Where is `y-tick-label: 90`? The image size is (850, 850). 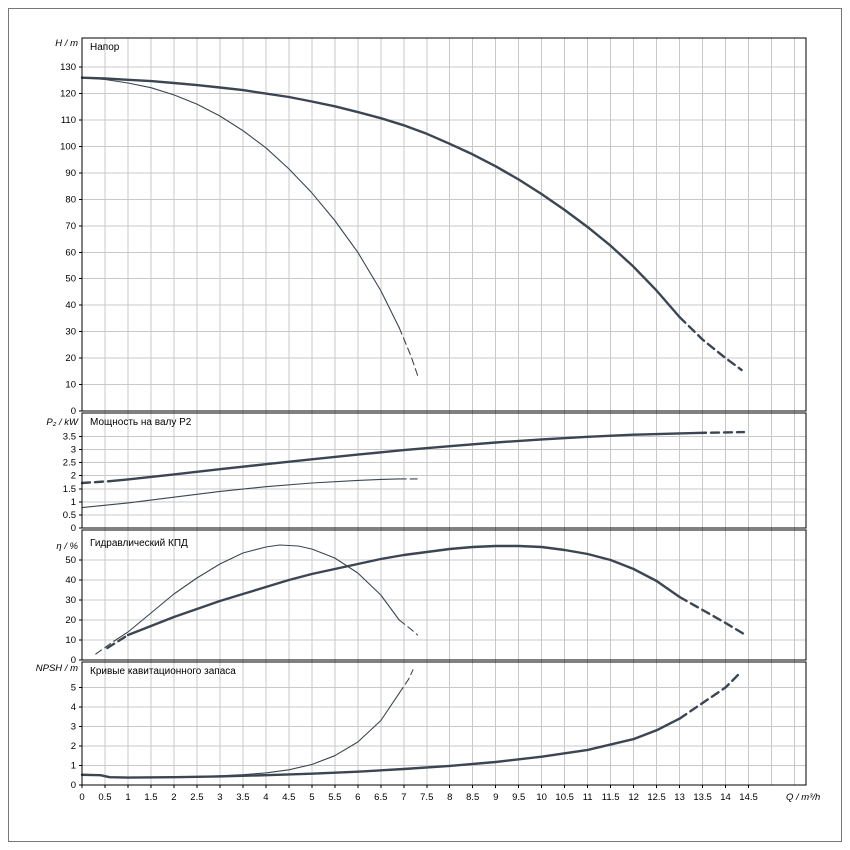 y-tick-label: 90 is located at coordinates (70, 173).